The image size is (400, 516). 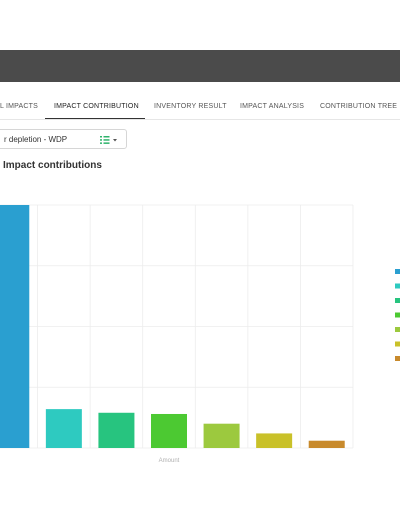 I want to click on tab-inventory-result: INVENTORY RESULT, so click(x=190, y=106).